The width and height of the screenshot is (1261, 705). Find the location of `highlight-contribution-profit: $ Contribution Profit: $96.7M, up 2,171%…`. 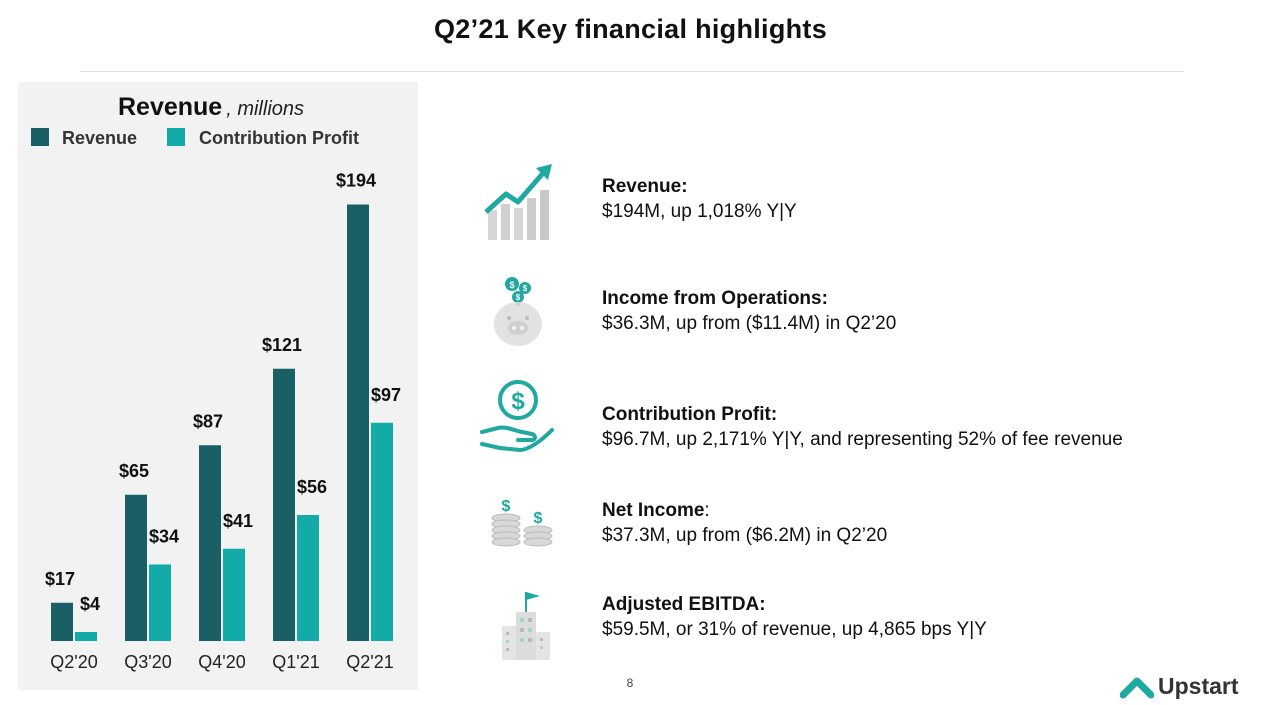

highlight-contribution-profit: $ Contribution Profit: $96.7M, up 2,171%… is located at coordinates (850, 423).